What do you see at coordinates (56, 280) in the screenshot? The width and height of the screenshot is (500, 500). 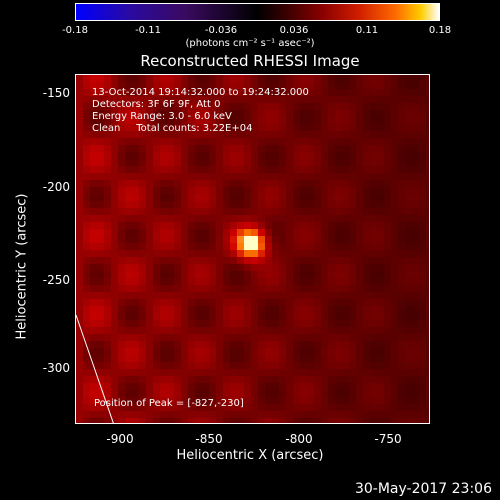 I see `y-tick-label: -250` at bounding box center [56, 280].